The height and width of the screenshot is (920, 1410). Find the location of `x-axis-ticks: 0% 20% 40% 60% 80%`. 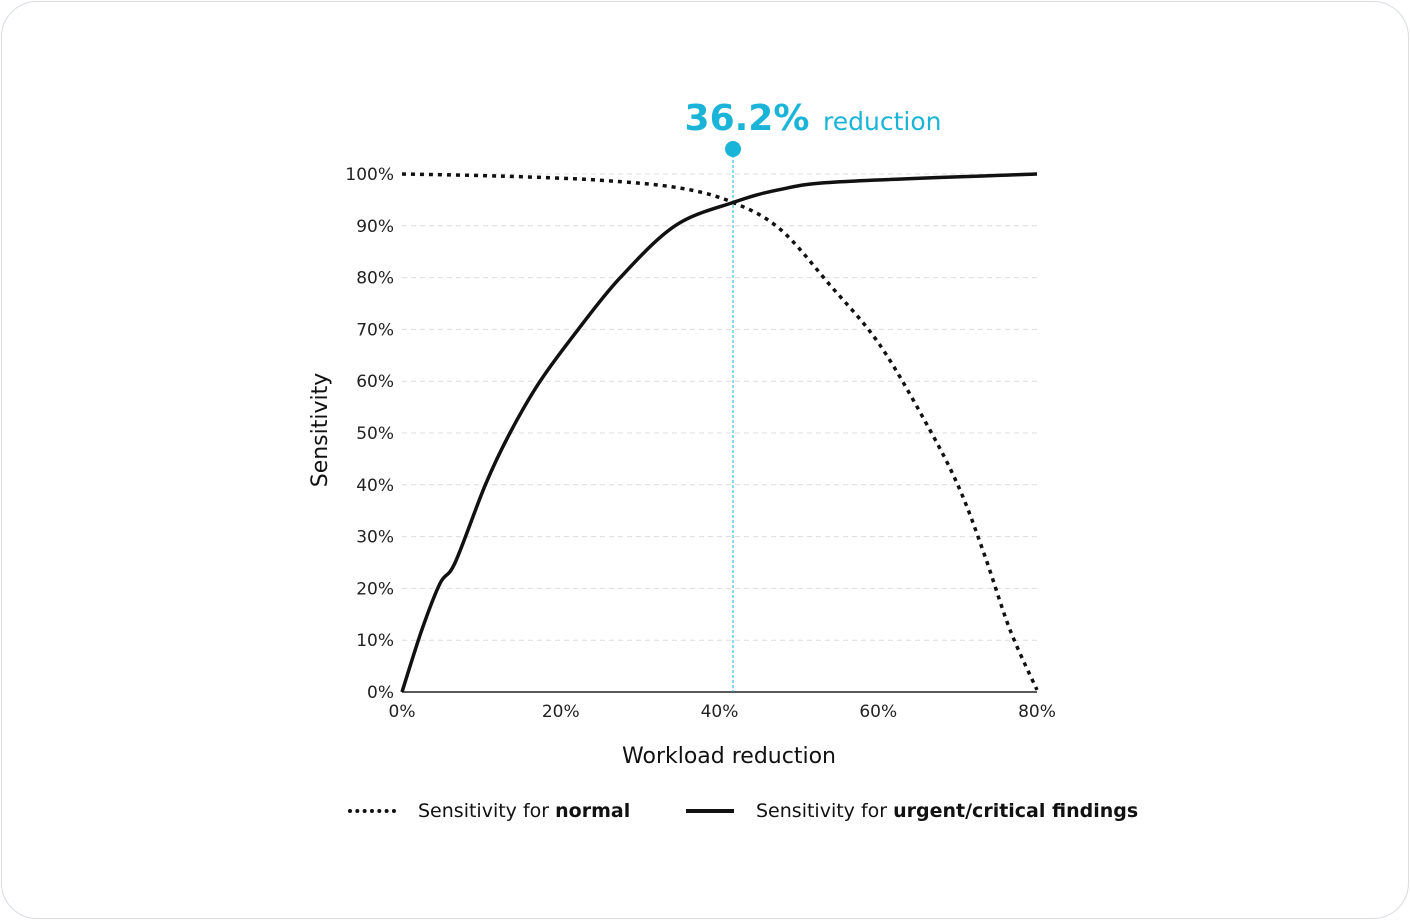

x-axis-ticks: 0% 20% 40% 60% 80% is located at coordinates (722, 712).